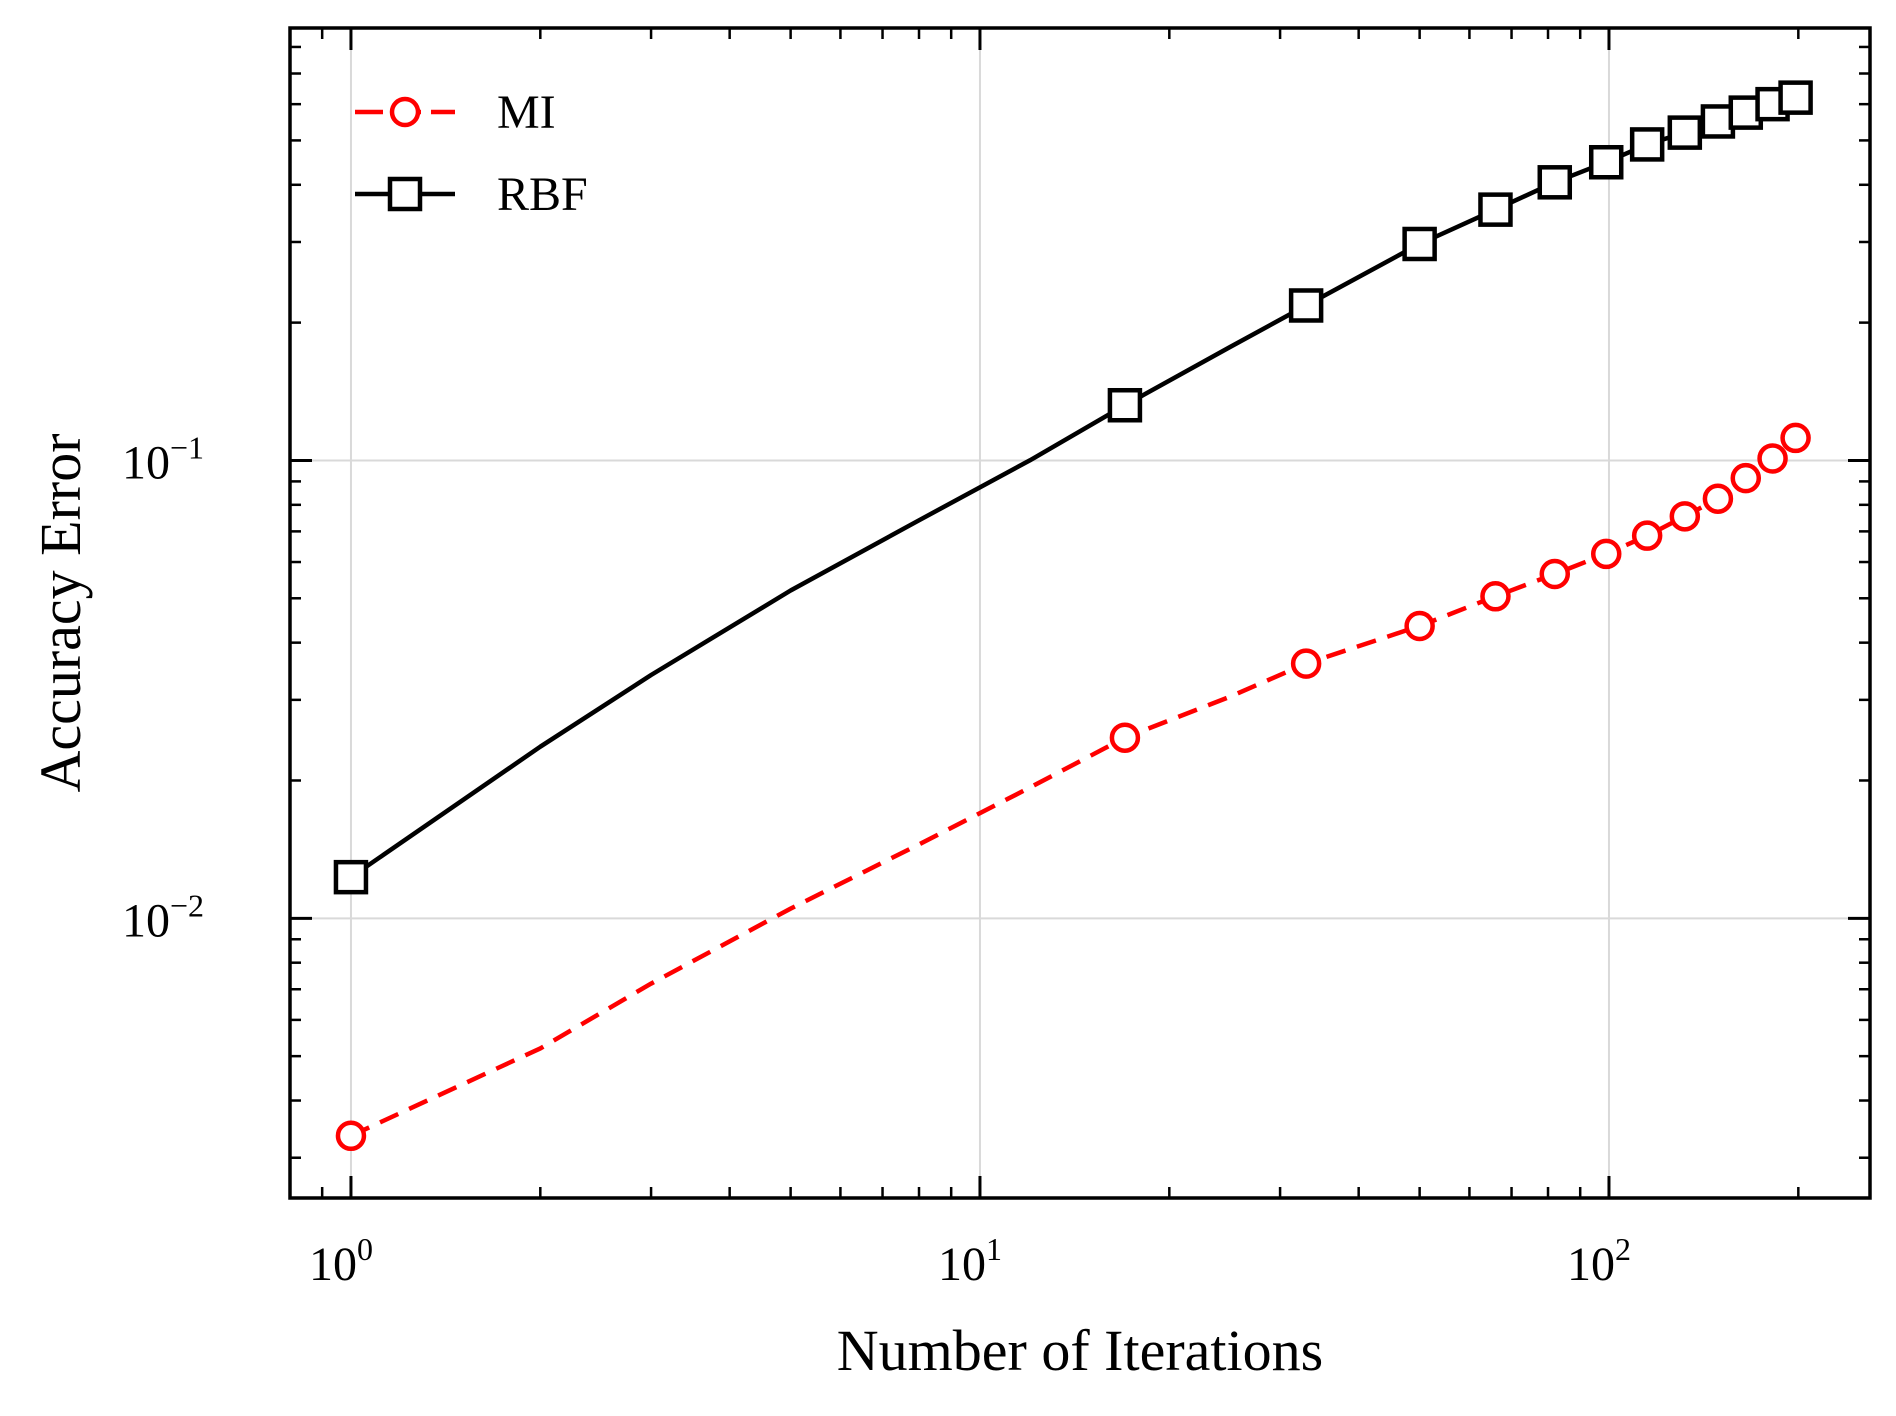  I want to click on x-tick-label: 10², so click(1599, 1261).